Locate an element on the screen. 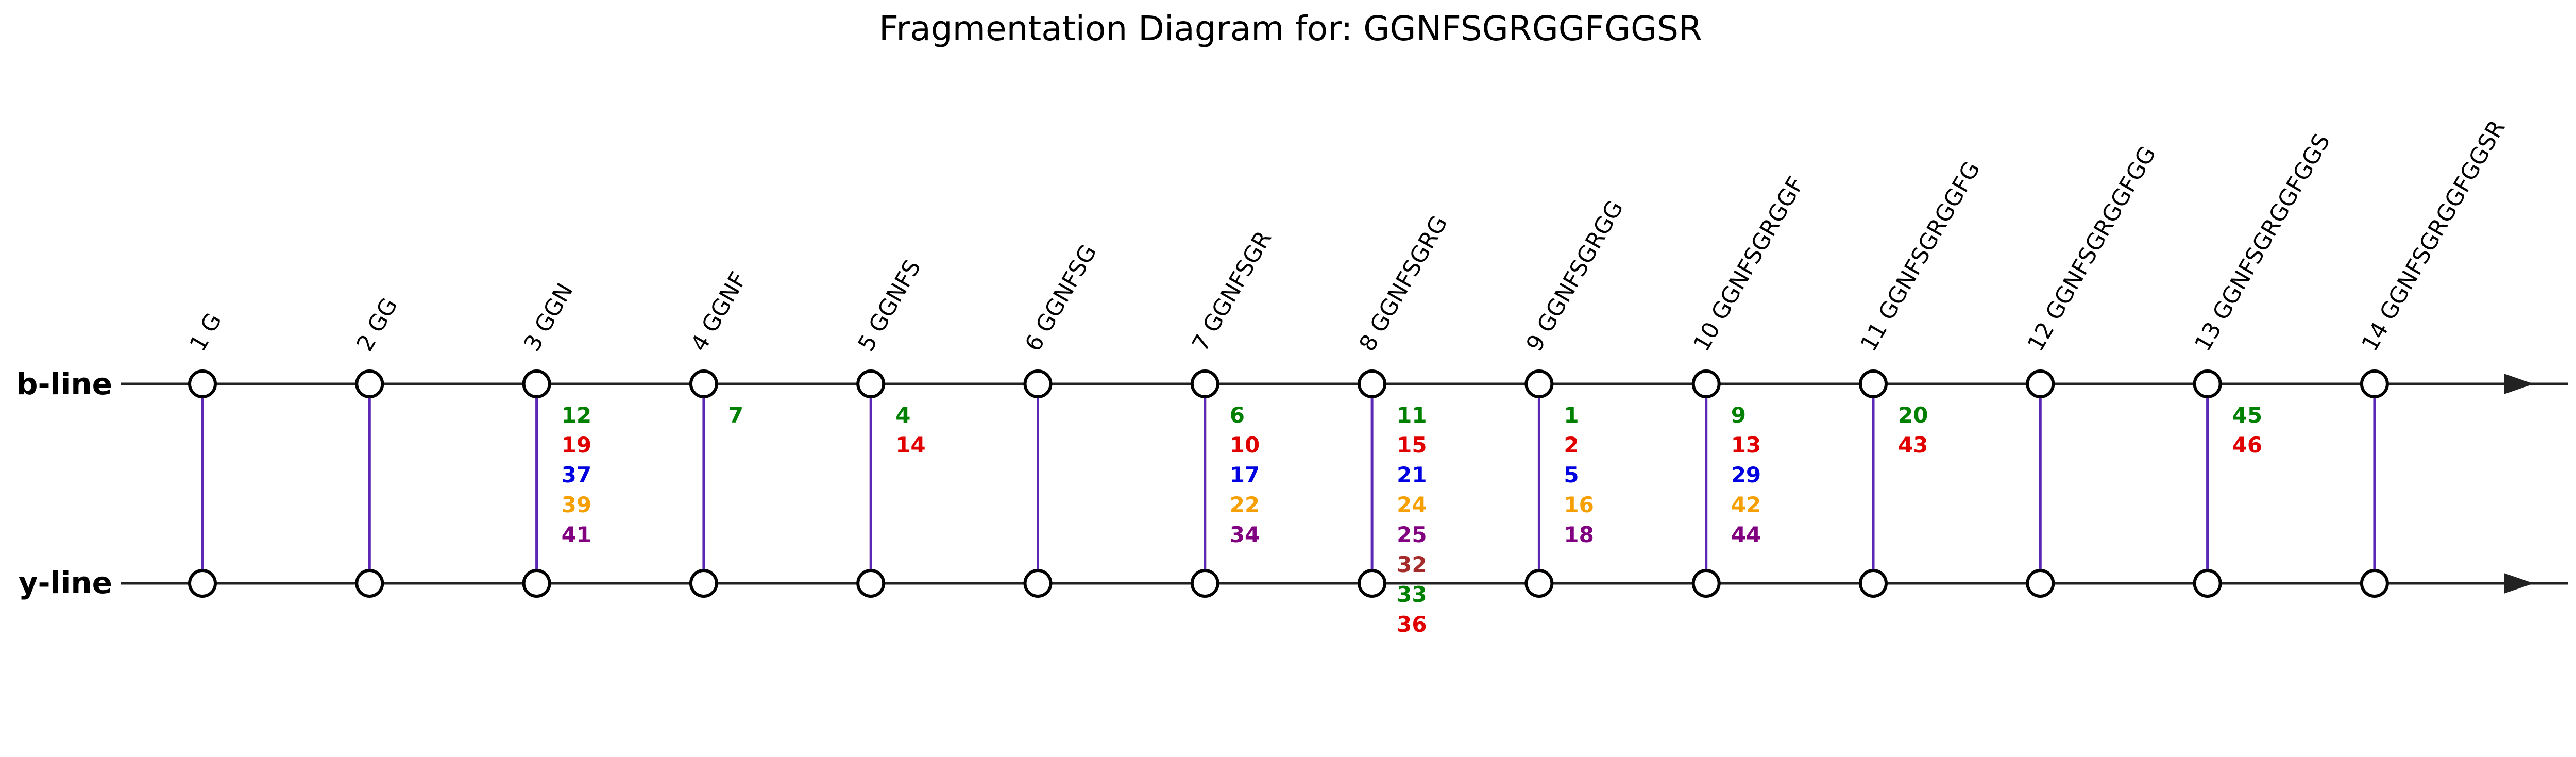 Image resolution: width=2576 pixels, height=757 pixels. fragment-label: 11 GGNFSGRGGFG is located at coordinates (1920, 256).